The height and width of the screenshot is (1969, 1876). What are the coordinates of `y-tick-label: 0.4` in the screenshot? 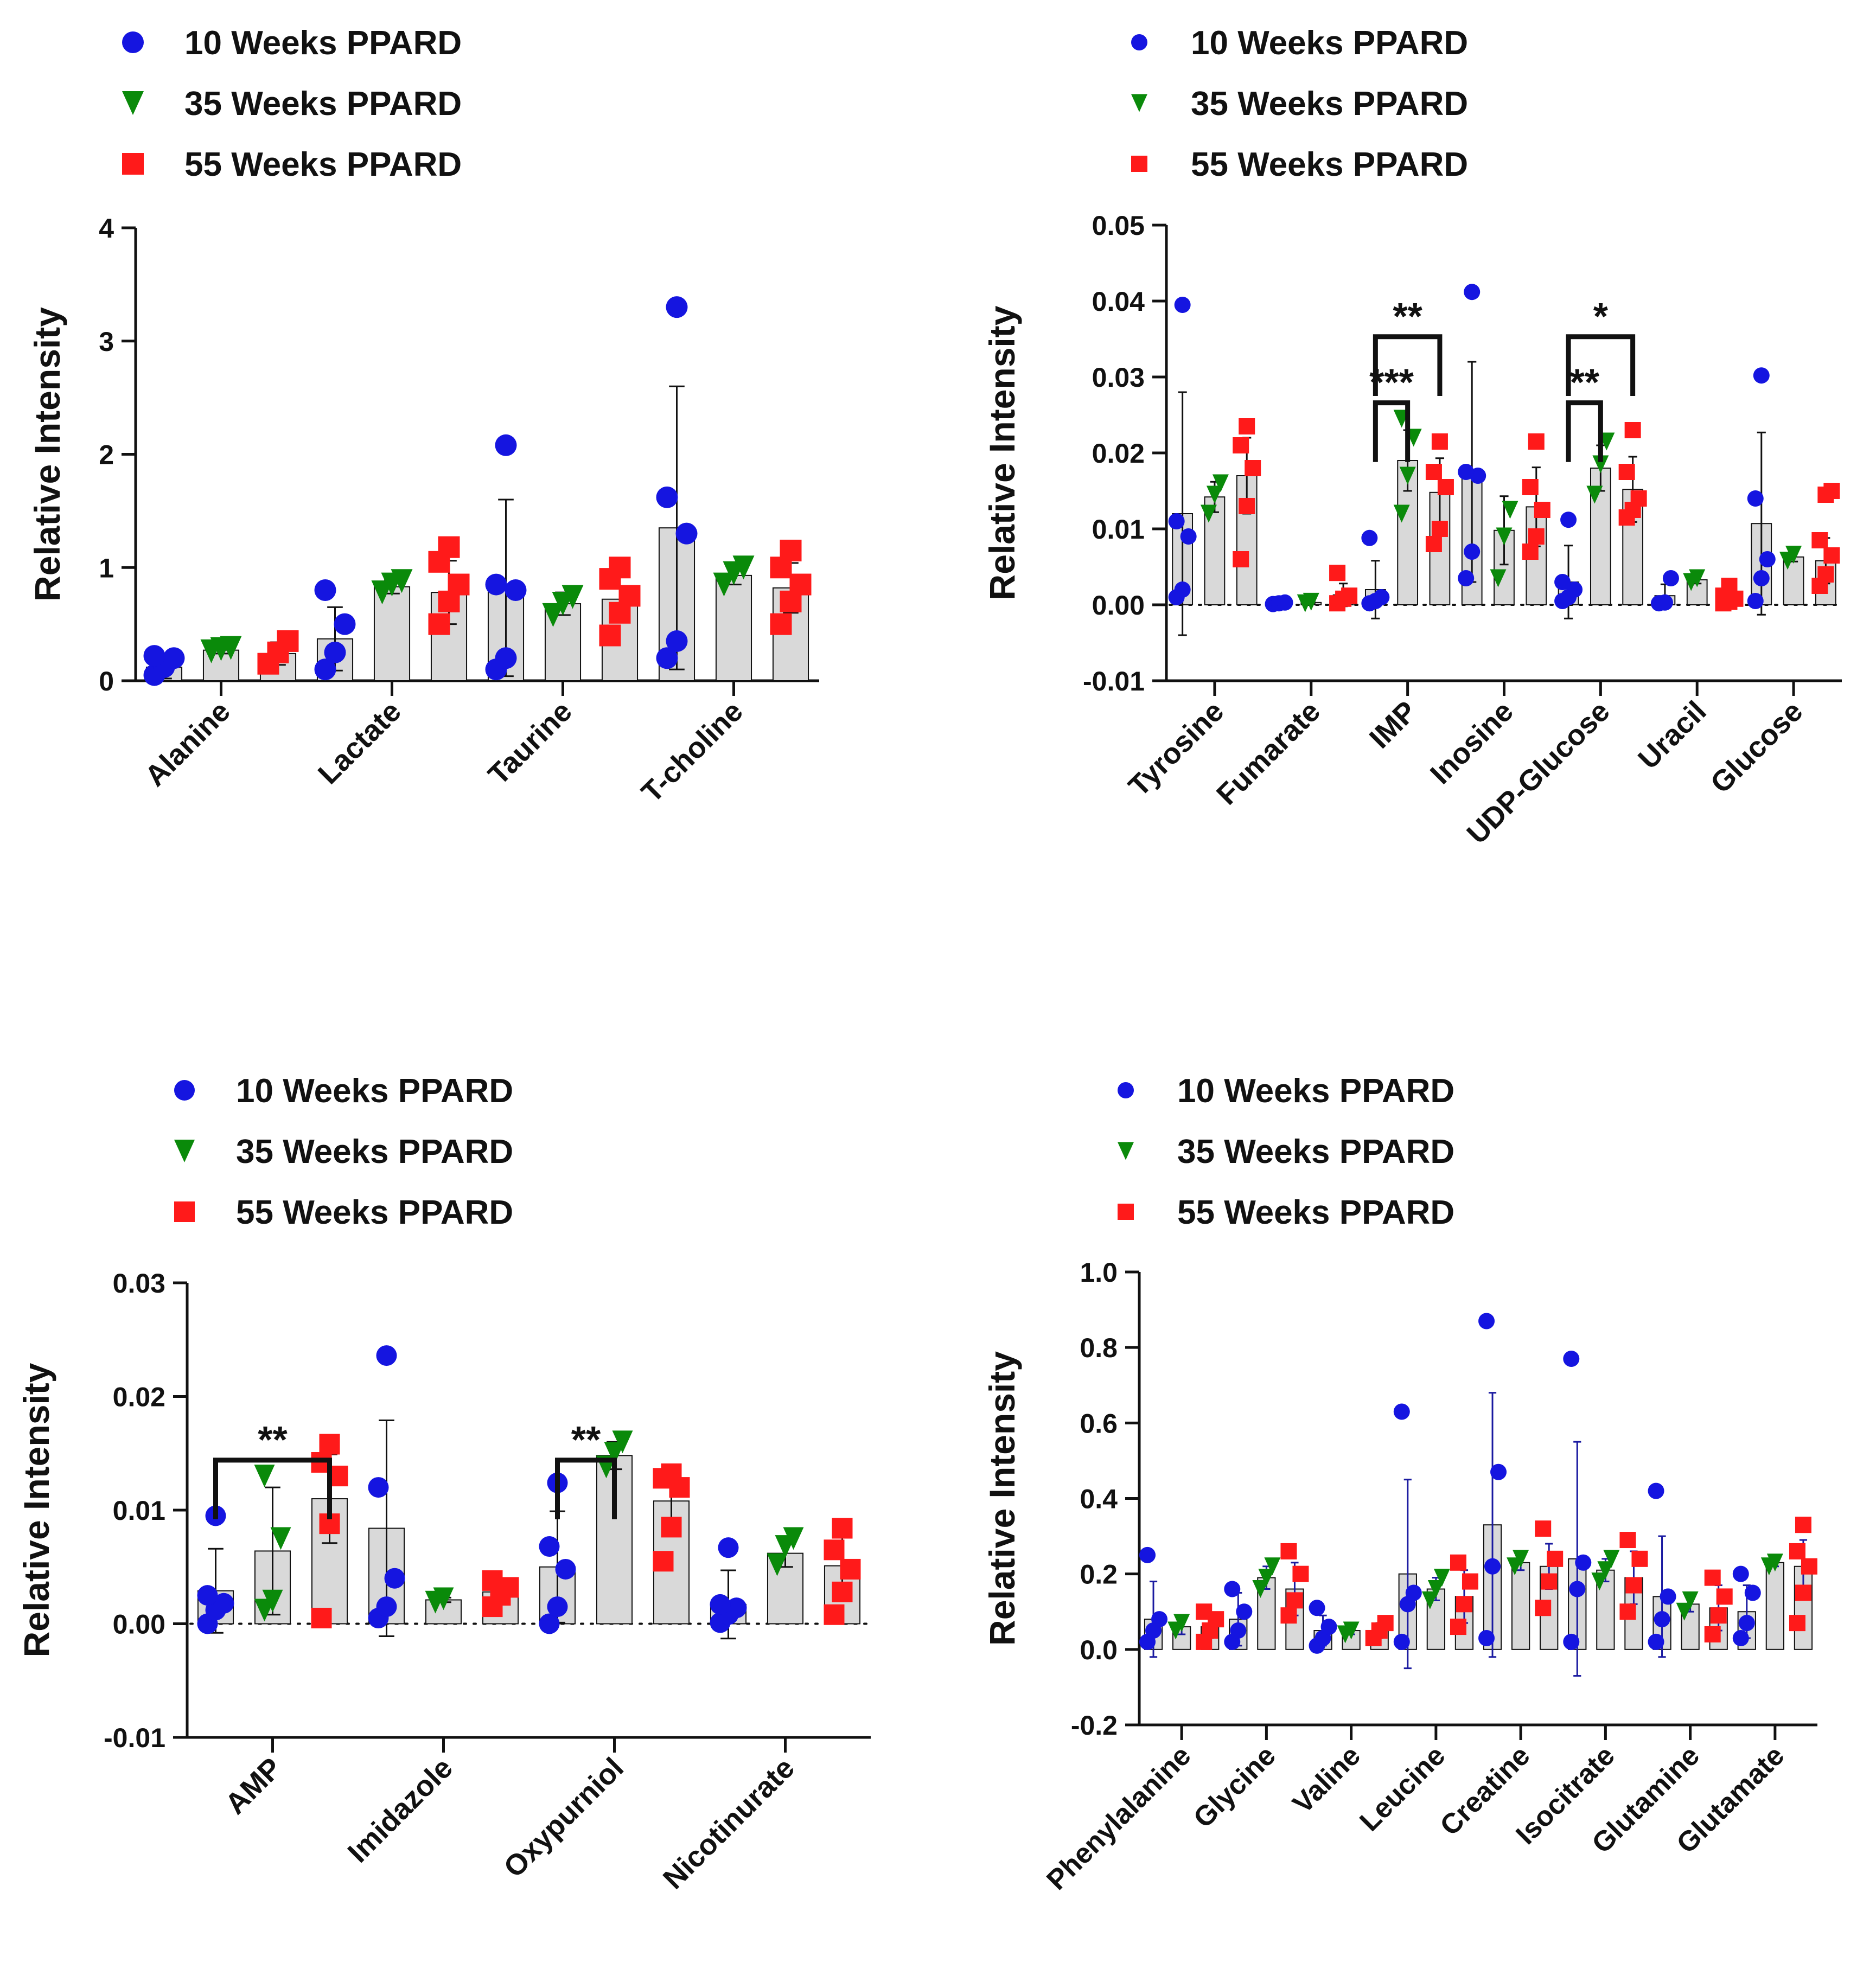 It's located at (1099, 1499).